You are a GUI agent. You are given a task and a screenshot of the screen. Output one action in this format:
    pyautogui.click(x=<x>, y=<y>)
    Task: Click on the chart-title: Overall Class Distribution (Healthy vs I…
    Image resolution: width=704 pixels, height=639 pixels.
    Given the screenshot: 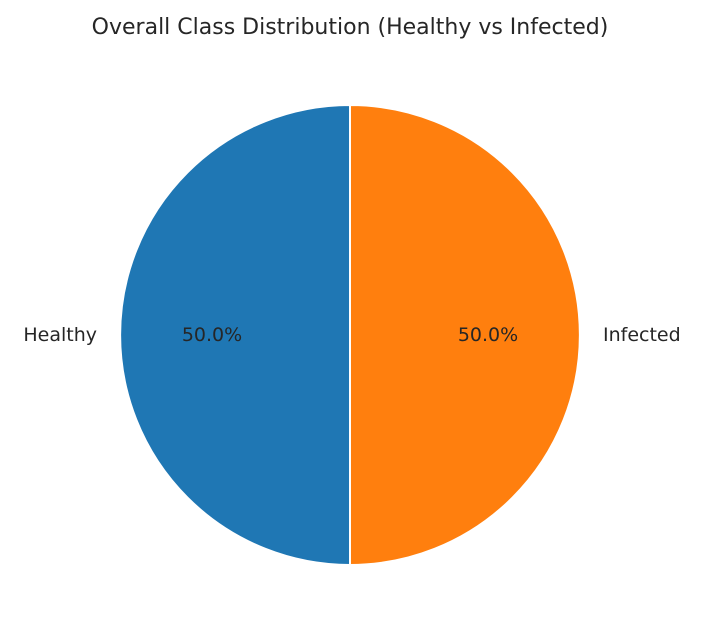 What is the action you would take?
    pyautogui.click(x=350, y=27)
    